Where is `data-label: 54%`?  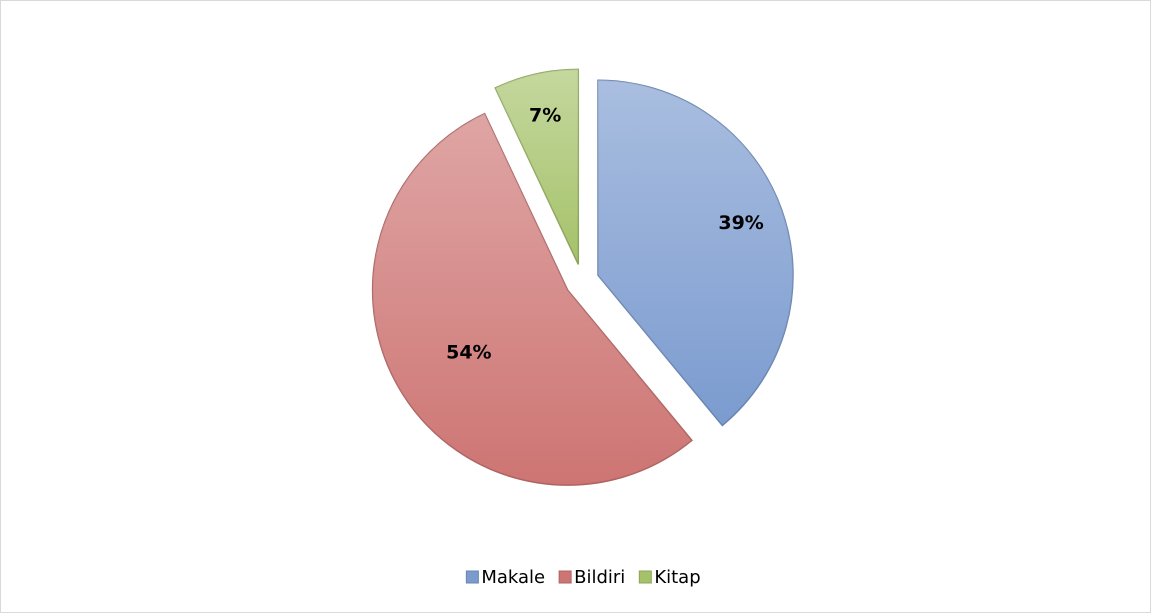 data-label: 54% is located at coordinates (468, 352).